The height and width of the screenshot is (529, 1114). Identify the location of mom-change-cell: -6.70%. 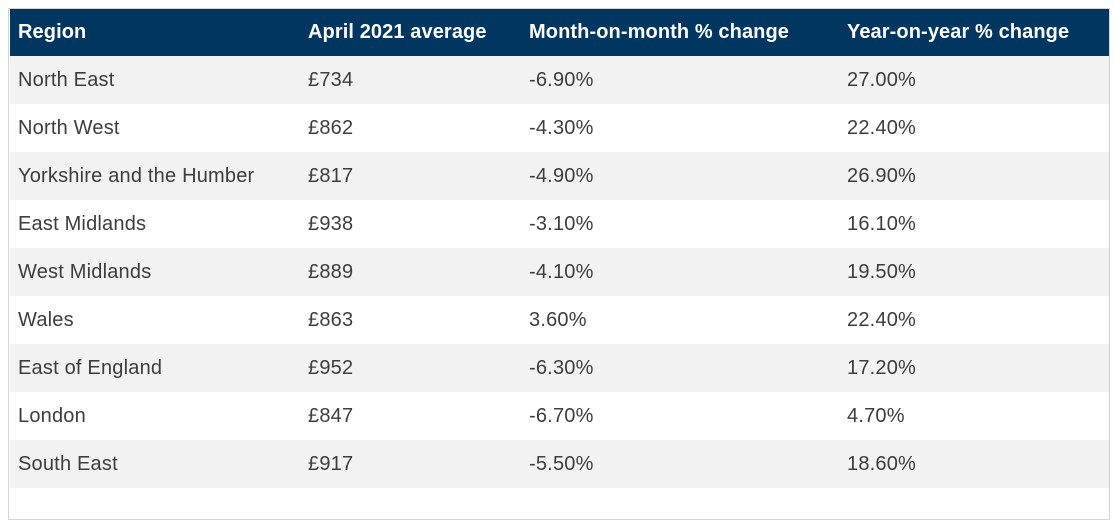
(561, 415).